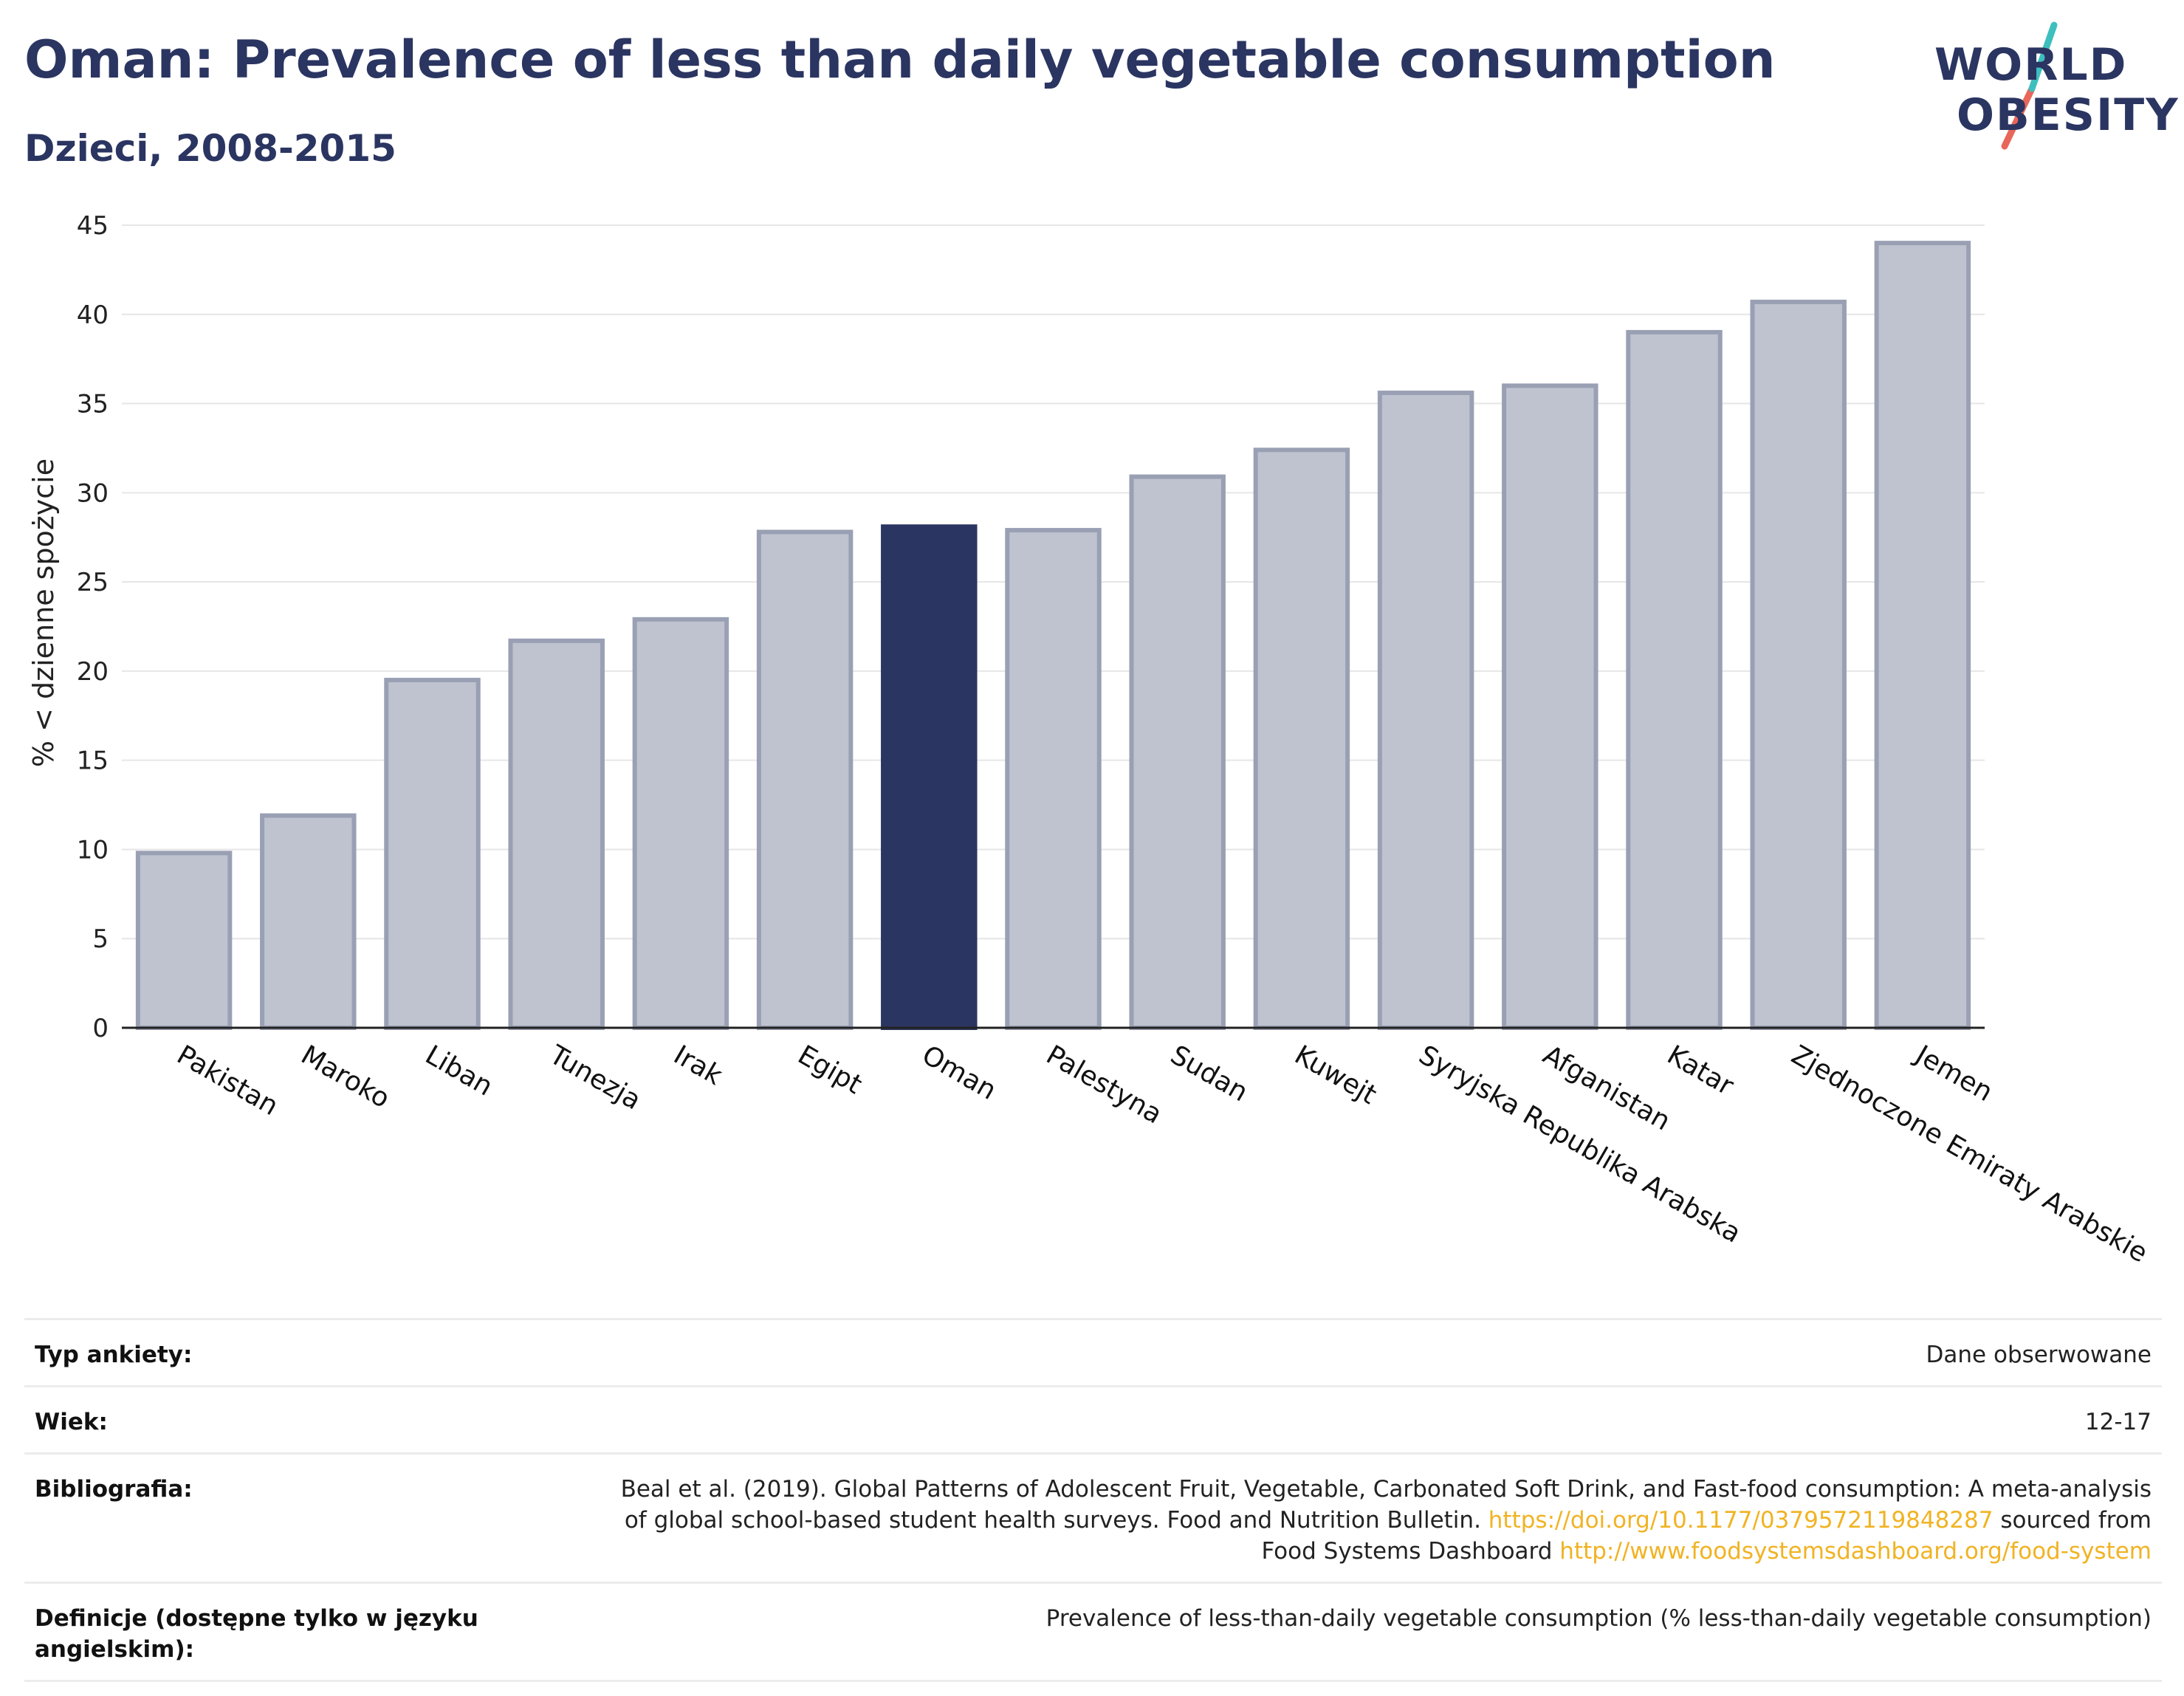 The height and width of the screenshot is (1696, 2184). I want to click on x-tick-label: Pakistan, so click(228, 1081).